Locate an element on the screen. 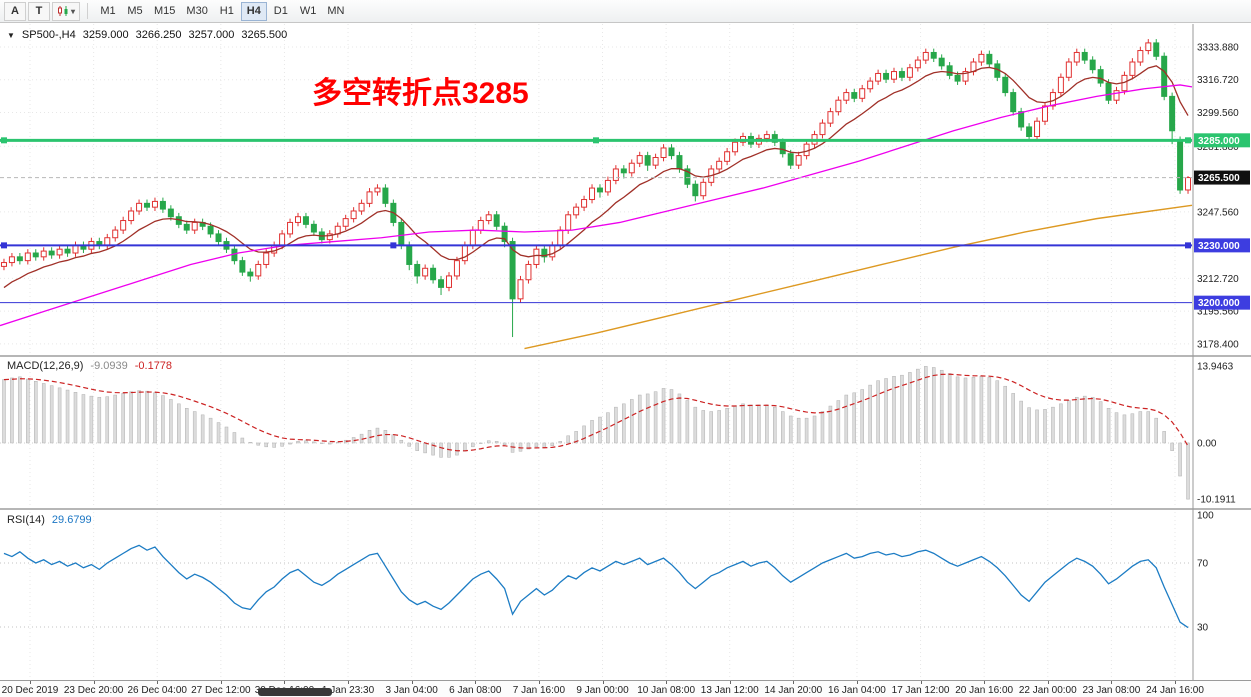  svg-text: 3299.560 is located at coordinates (1218, 113).